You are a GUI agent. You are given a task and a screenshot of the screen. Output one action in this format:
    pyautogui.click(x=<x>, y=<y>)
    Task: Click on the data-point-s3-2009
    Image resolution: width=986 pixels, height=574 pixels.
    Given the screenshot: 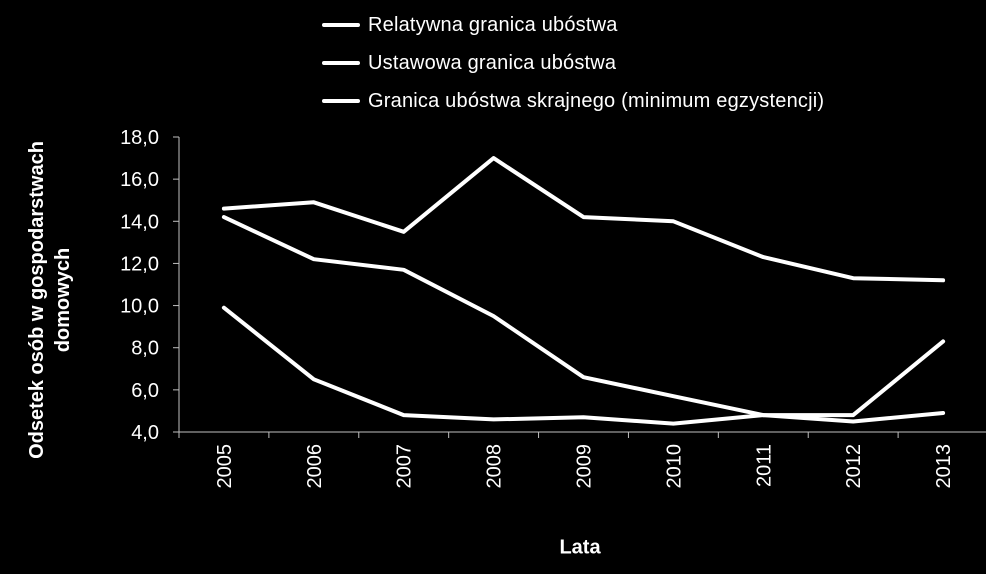 What is the action you would take?
    pyautogui.click(x=583, y=417)
    